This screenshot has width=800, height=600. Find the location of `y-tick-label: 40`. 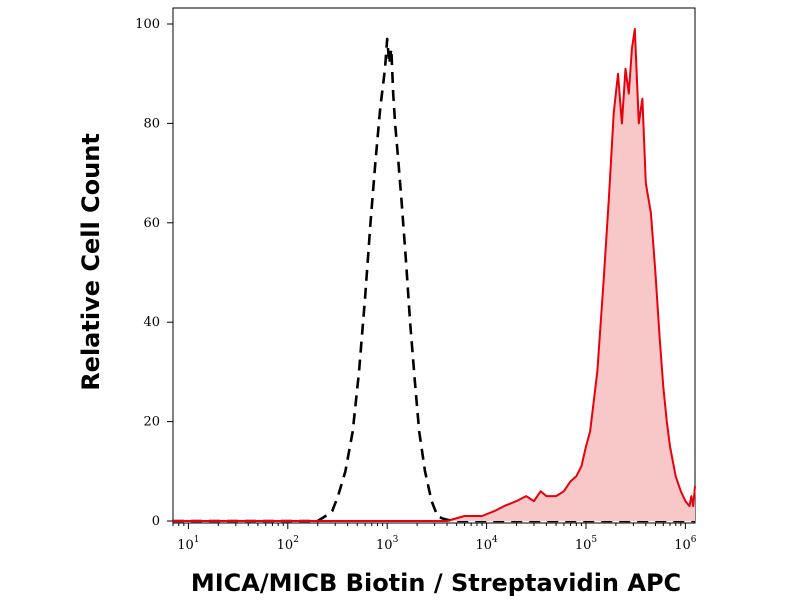

y-tick-label: 40 is located at coordinates (151, 322).